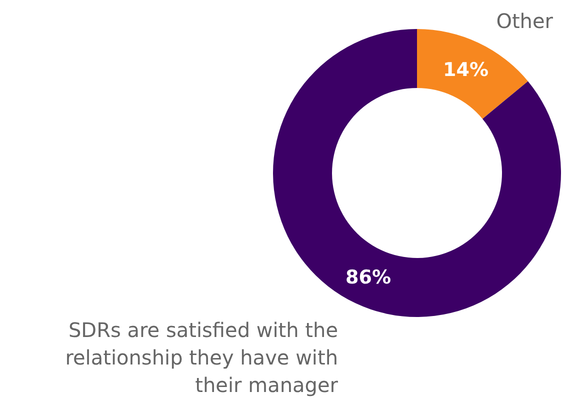 Image resolution: width=563 pixels, height=403 pixels. I want to click on slice-label: SDRs are satisfied with the relationship they have with their manager, so click(202, 357).